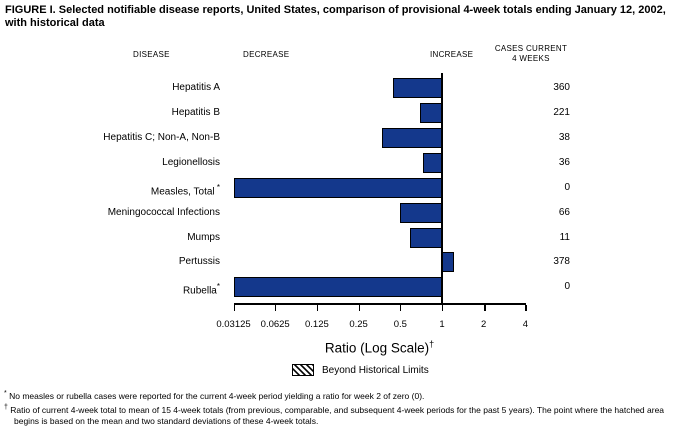  What do you see at coordinates (185, 190) in the screenshot?
I see `disease-label: Measles, Total *` at bounding box center [185, 190].